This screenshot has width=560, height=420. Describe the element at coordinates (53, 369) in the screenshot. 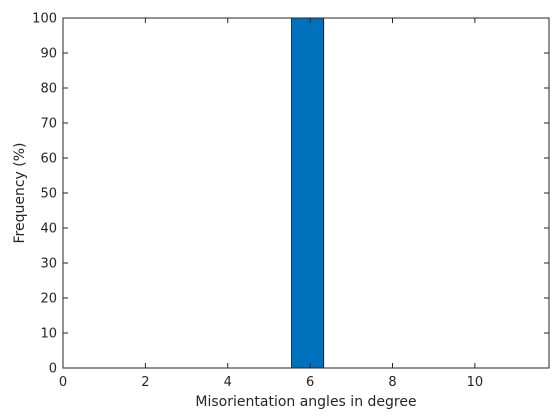

I see `y-tick-label: 0` at that location.